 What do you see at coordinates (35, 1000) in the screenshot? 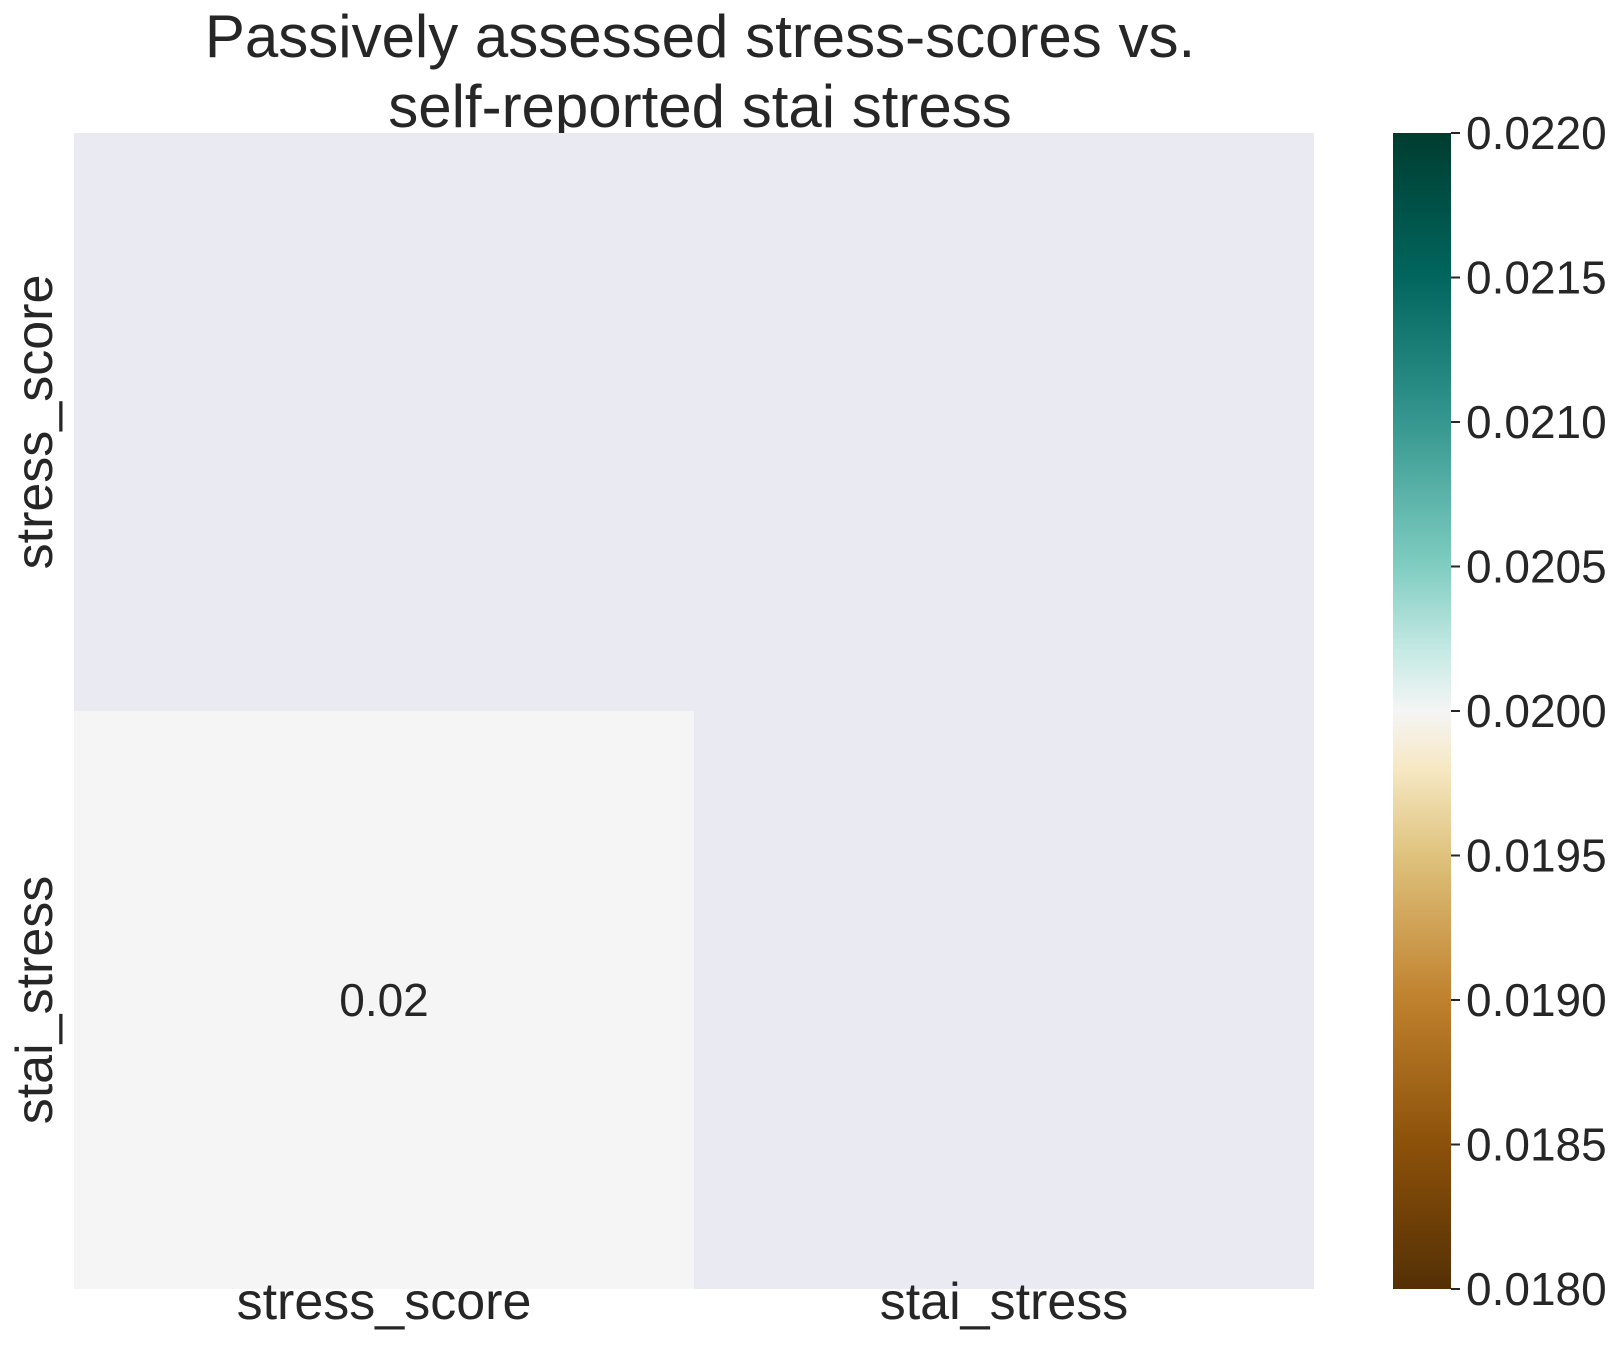
I see `y-tick-label: stai_stress` at bounding box center [35, 1000].